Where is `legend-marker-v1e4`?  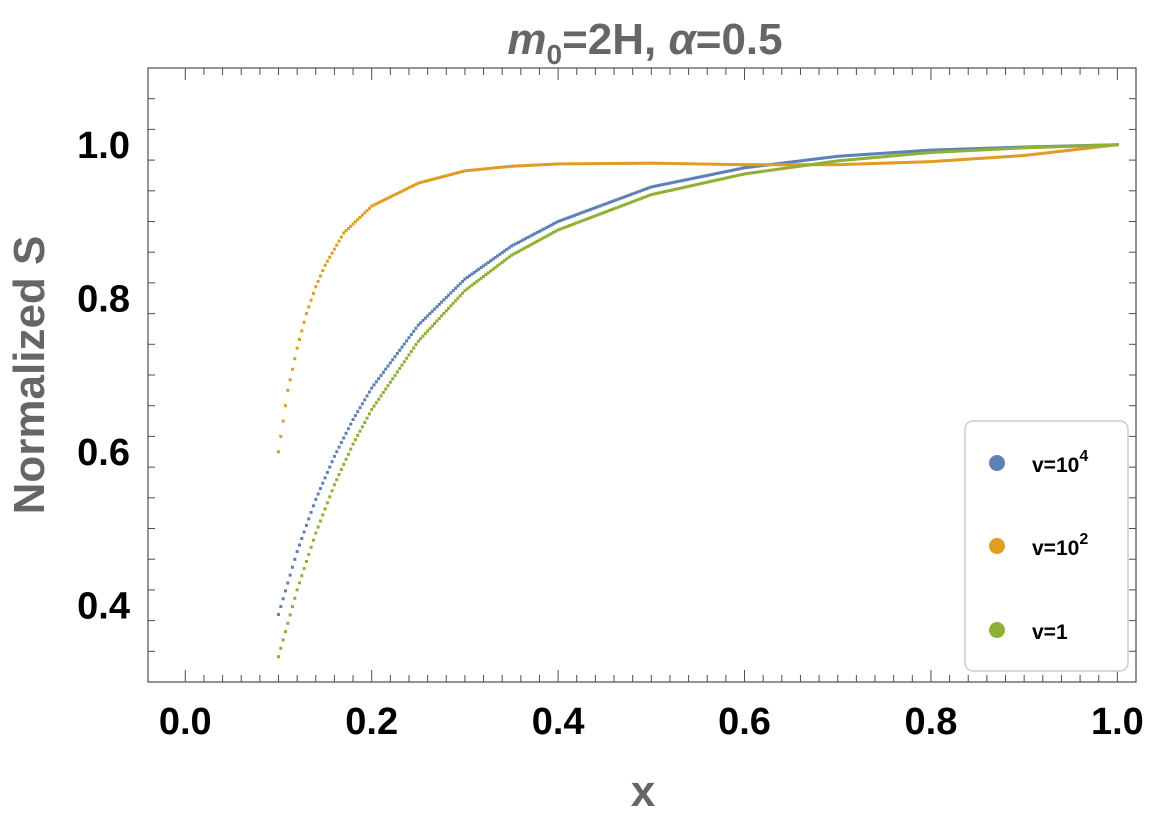 legend-marker-v1e4 is located at coordinates (997, 463).